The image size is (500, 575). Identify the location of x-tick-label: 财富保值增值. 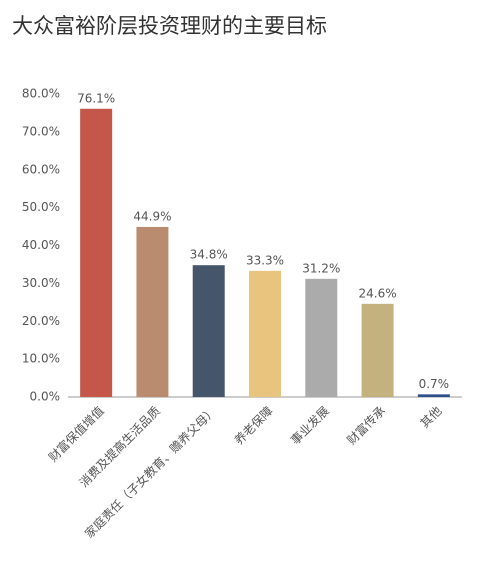
(76, 434).